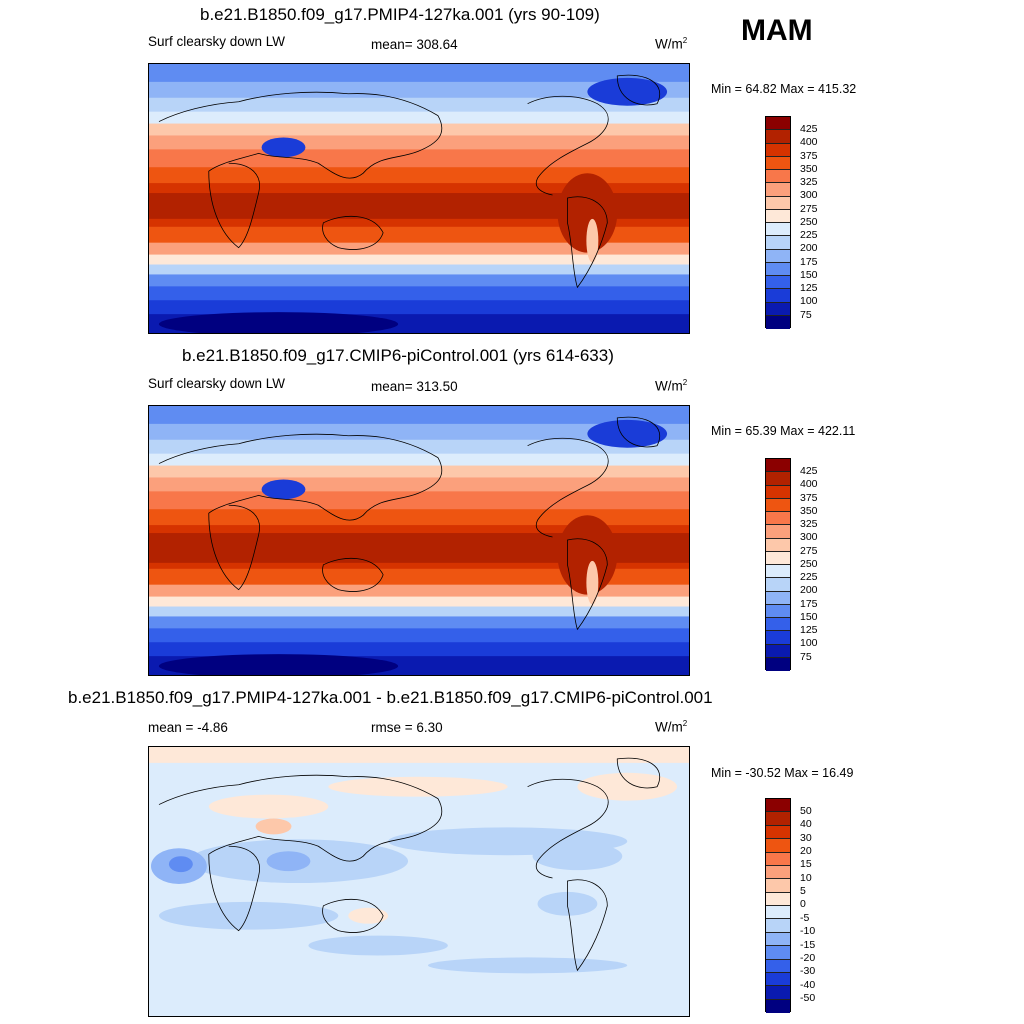 Image resolution: width=1024 pixels, height=1024 pixels. Describe the element at coordinates (414, 44) in the screenshot. I see `panel-1-mean-label: mean= 308.64` at that location.